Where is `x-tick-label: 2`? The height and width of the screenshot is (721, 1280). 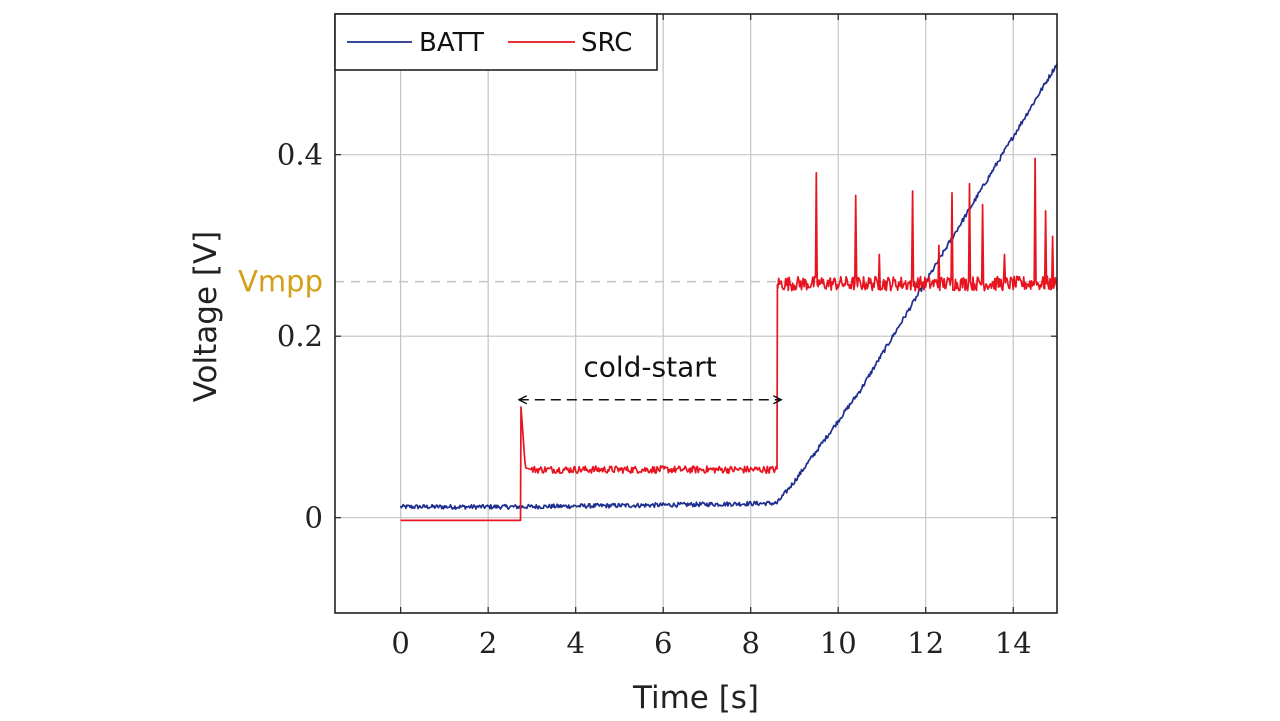
x-tick-label: 2 is located at coordinates (488, 643).